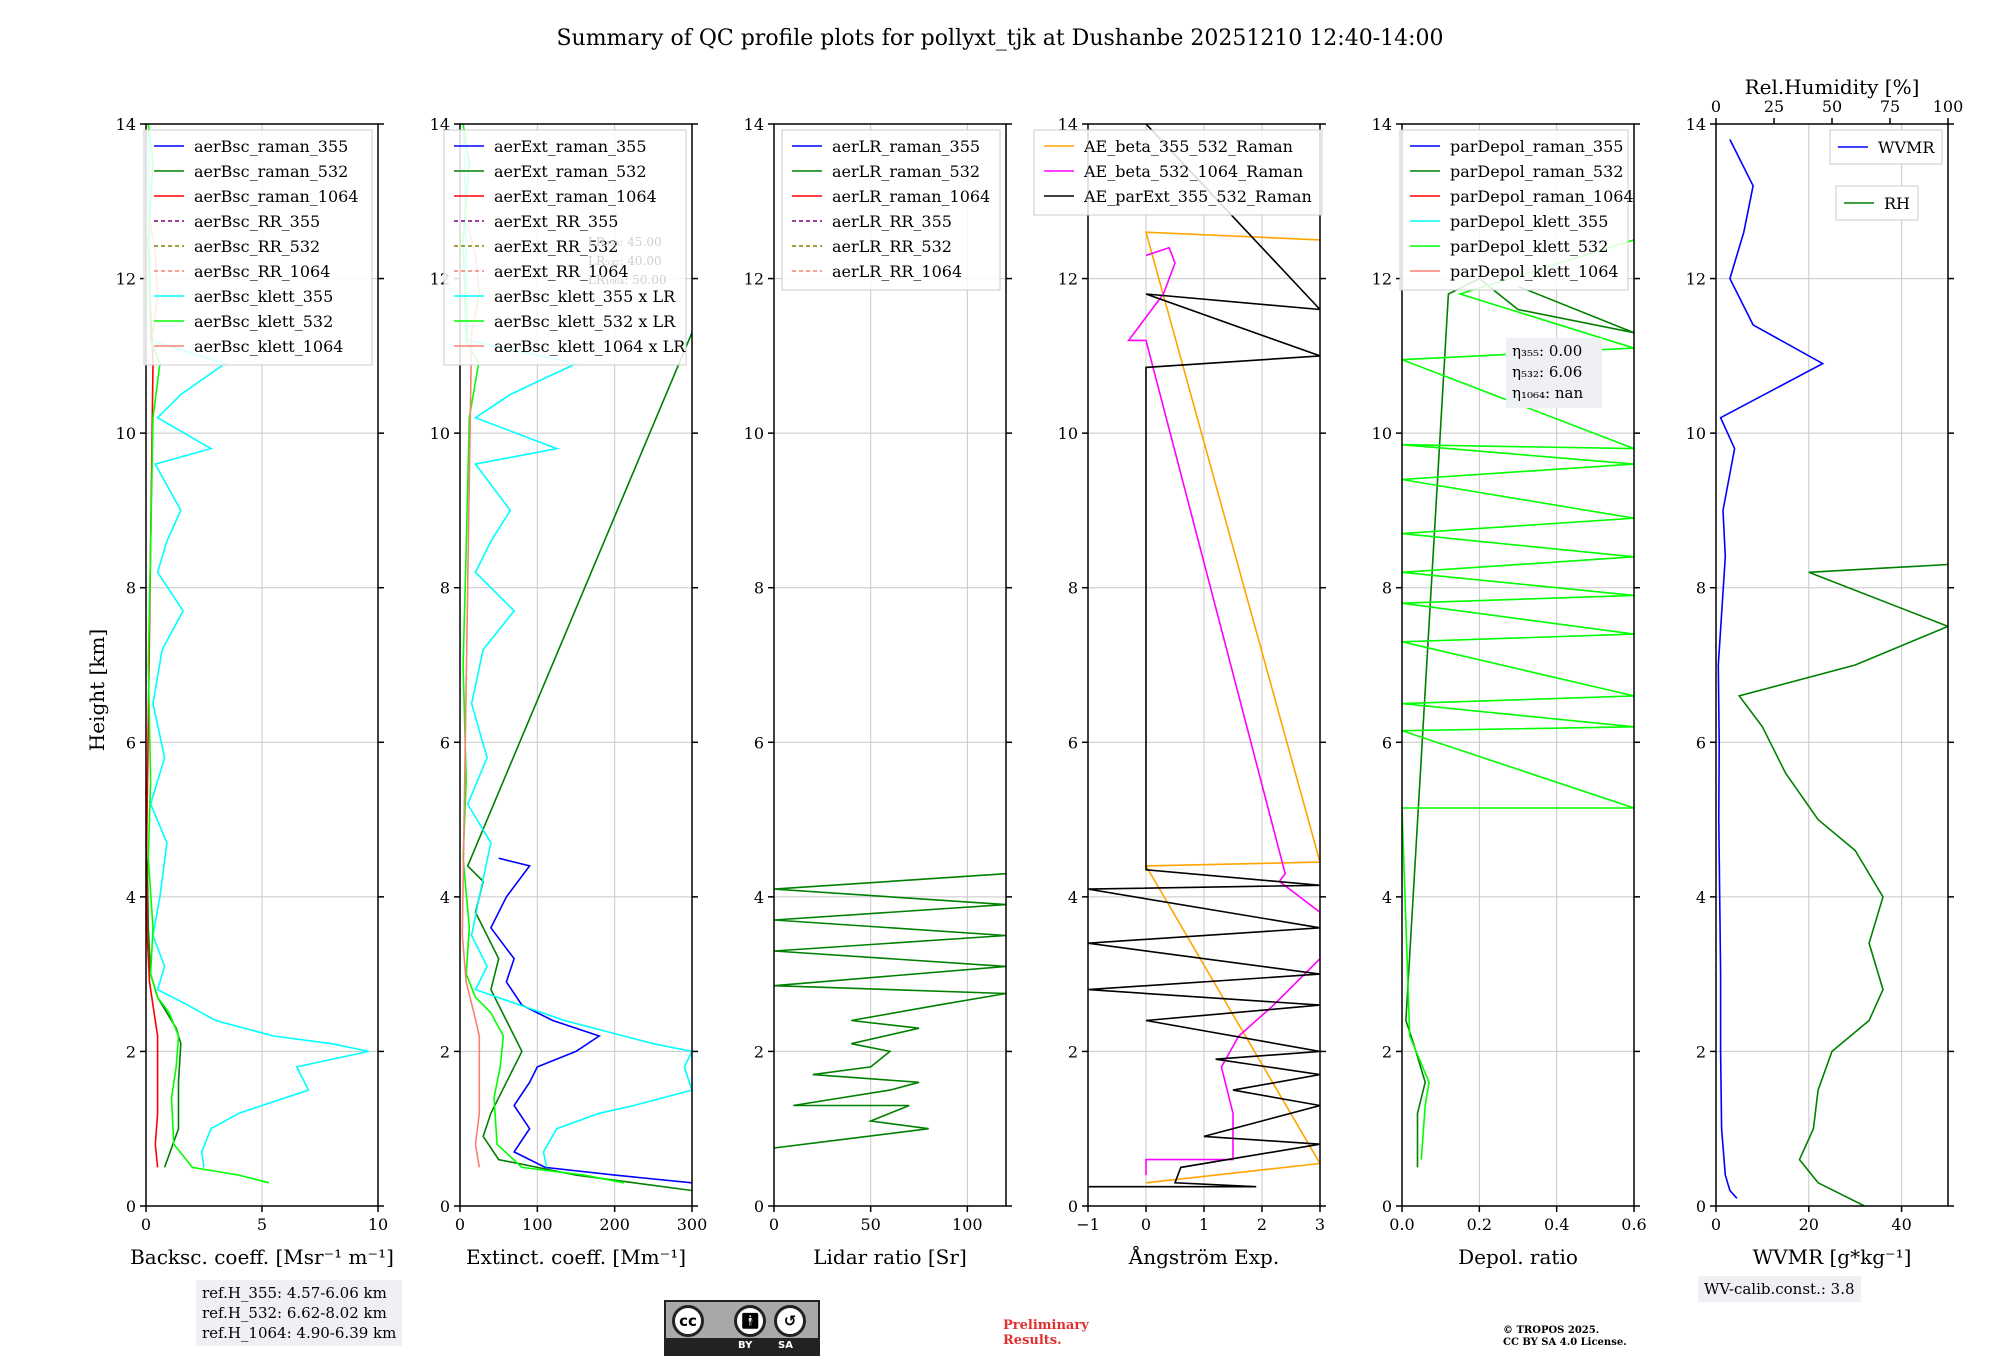 The height and width of the screenshot is (1360, 2000). I want to click on lidar-ratio-annotation: LR₅₃₂: 40.00, so click(625, 261).